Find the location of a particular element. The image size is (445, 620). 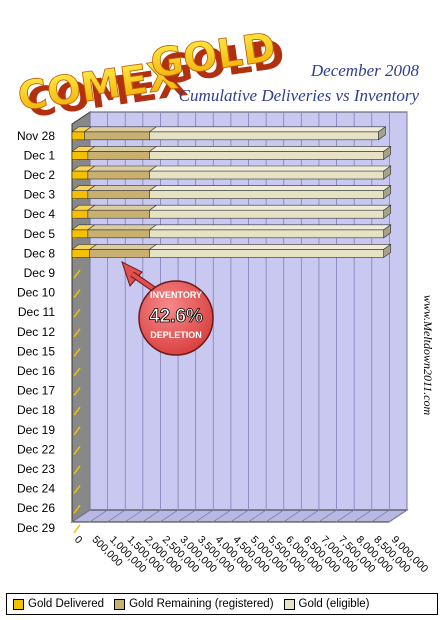

y-tick-label: Dec 8 is located at coordinates (40, 253).